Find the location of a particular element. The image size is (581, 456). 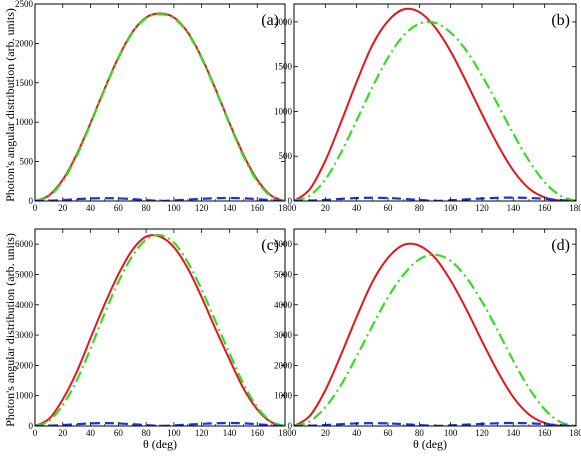

x-tick-label-d: 140 is located at coordinates (514, 433).